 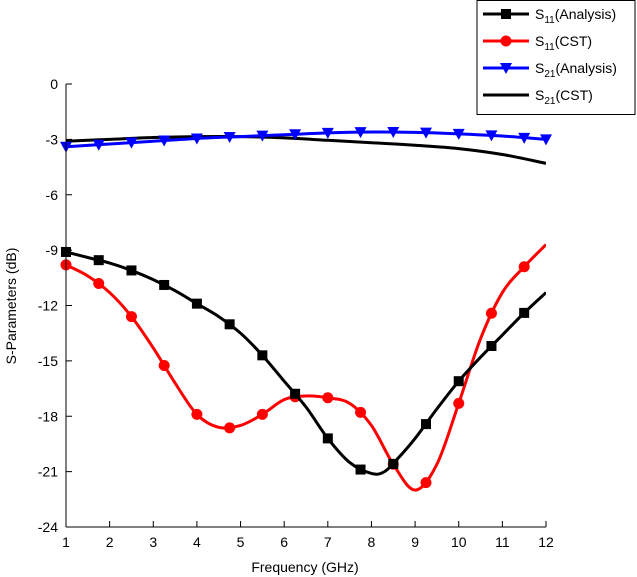 I want to click on x-tick-label: 4, so click(x=197, y=542).